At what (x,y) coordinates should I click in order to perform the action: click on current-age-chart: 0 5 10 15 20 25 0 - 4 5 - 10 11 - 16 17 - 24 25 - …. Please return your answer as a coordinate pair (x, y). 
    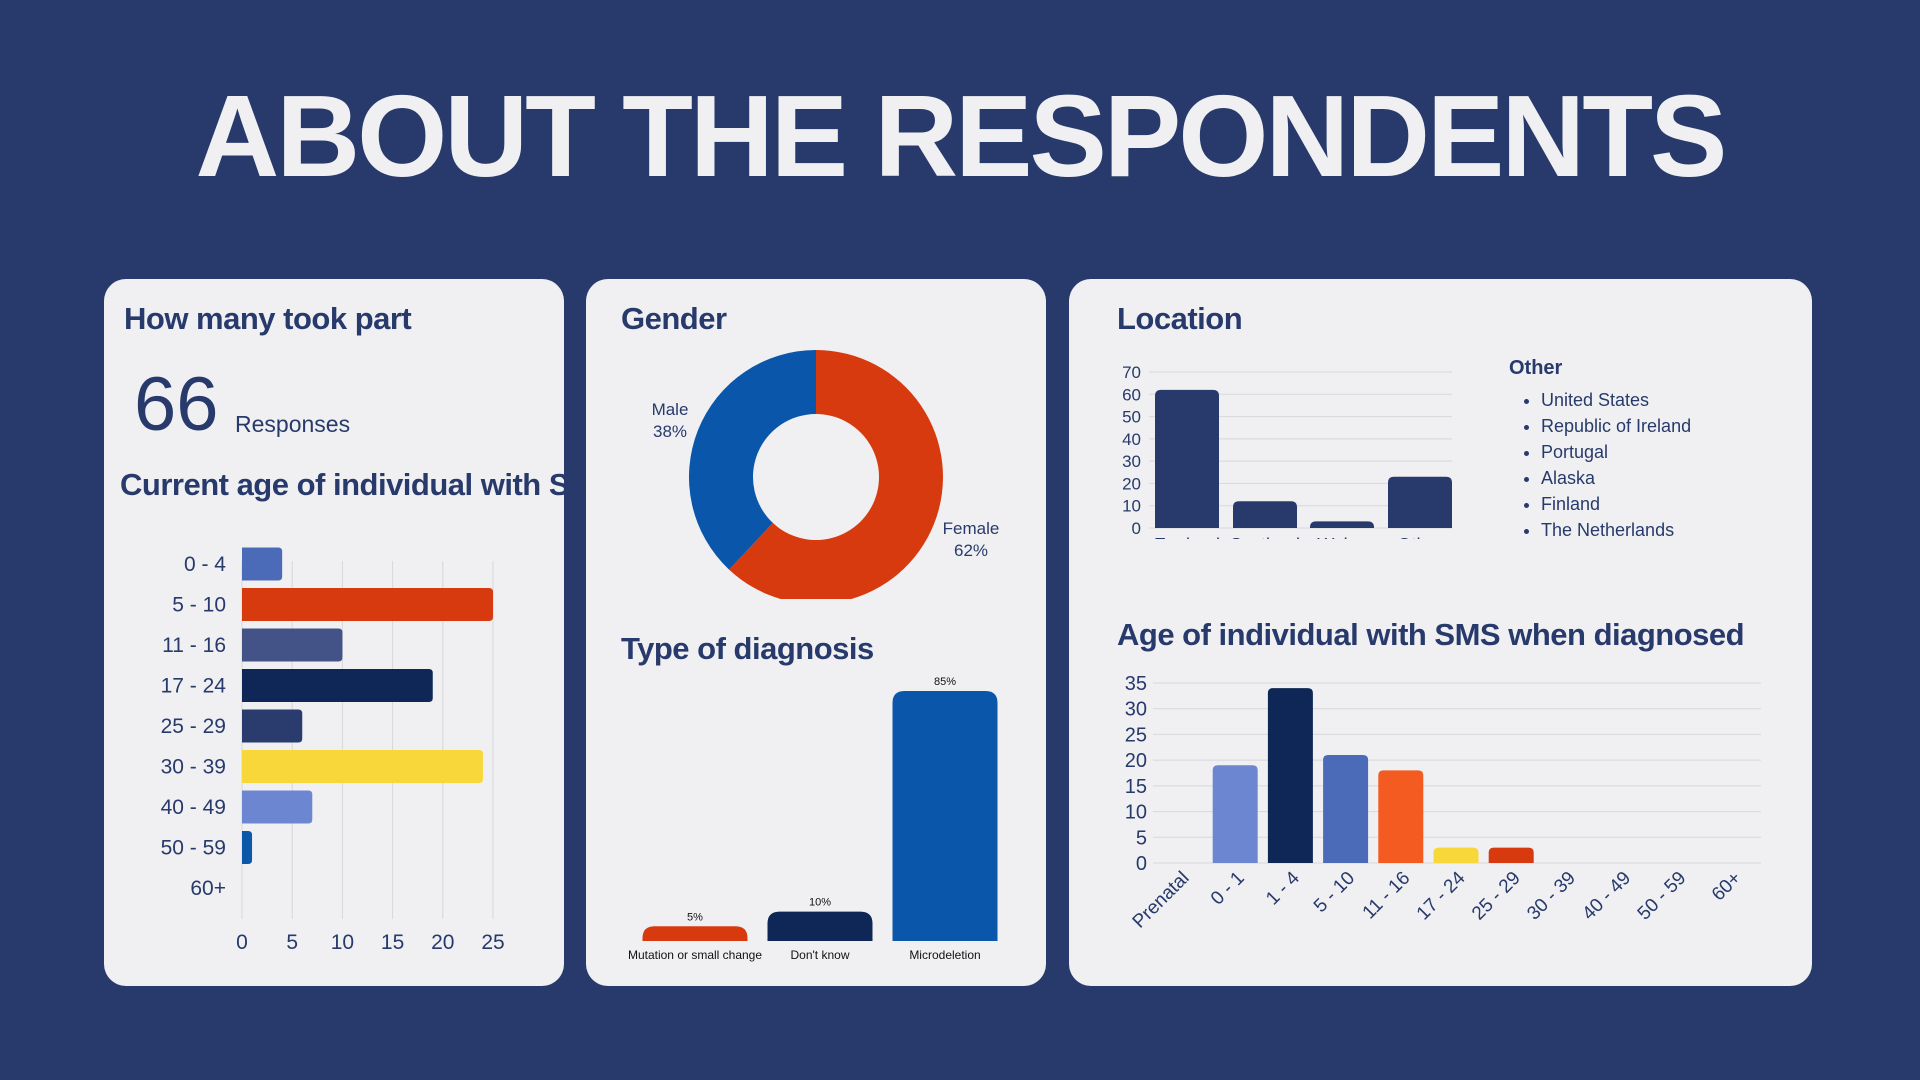
    Looking at the image, I should click on (333, 750).